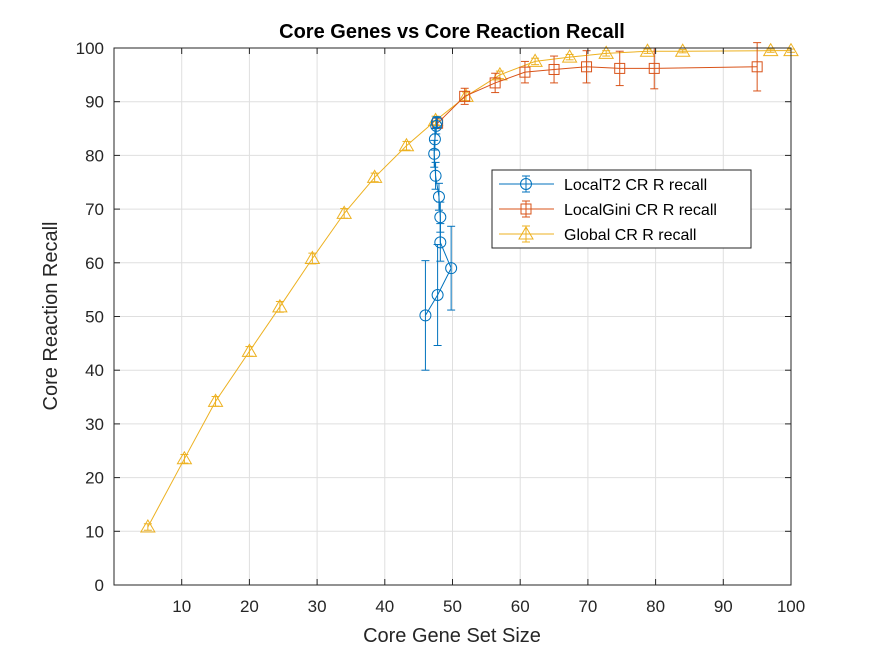  I want to click on y-tick-label: 20, so click(94, 478).